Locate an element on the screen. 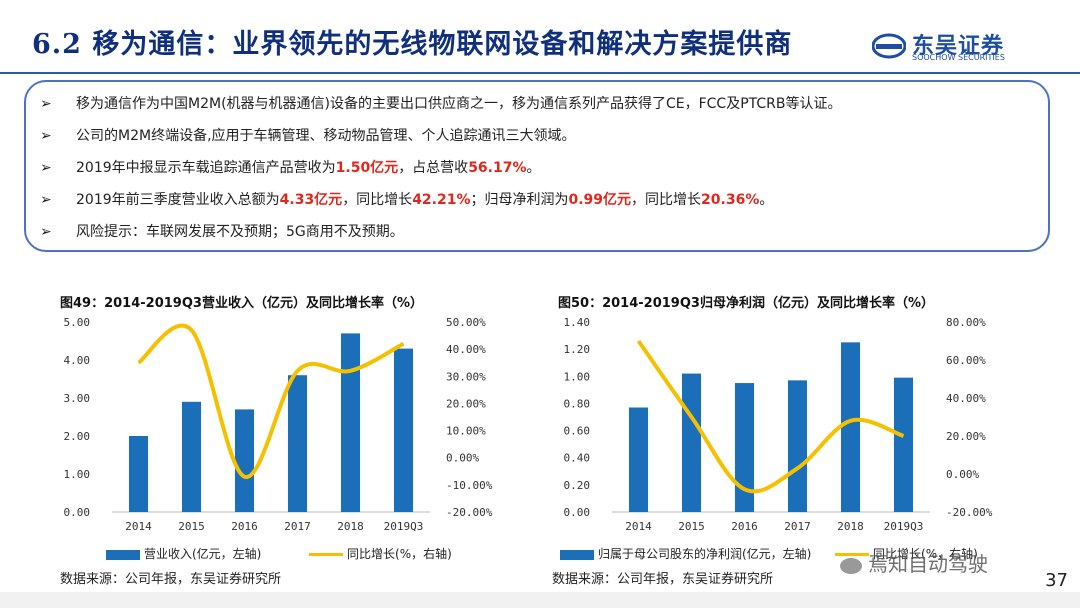 The height and width of the screenshot is (608, 1080). y-right-tick-label: -10.00% is located at coordinates (469, 485).